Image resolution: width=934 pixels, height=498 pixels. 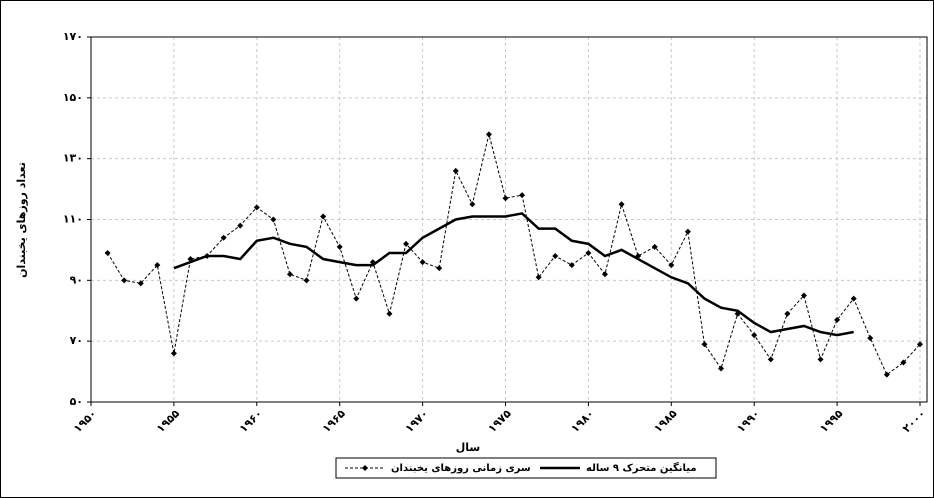 I want to click on y-axis-title: تعداد روزهای یخبندان, so click(x=21, y=220).